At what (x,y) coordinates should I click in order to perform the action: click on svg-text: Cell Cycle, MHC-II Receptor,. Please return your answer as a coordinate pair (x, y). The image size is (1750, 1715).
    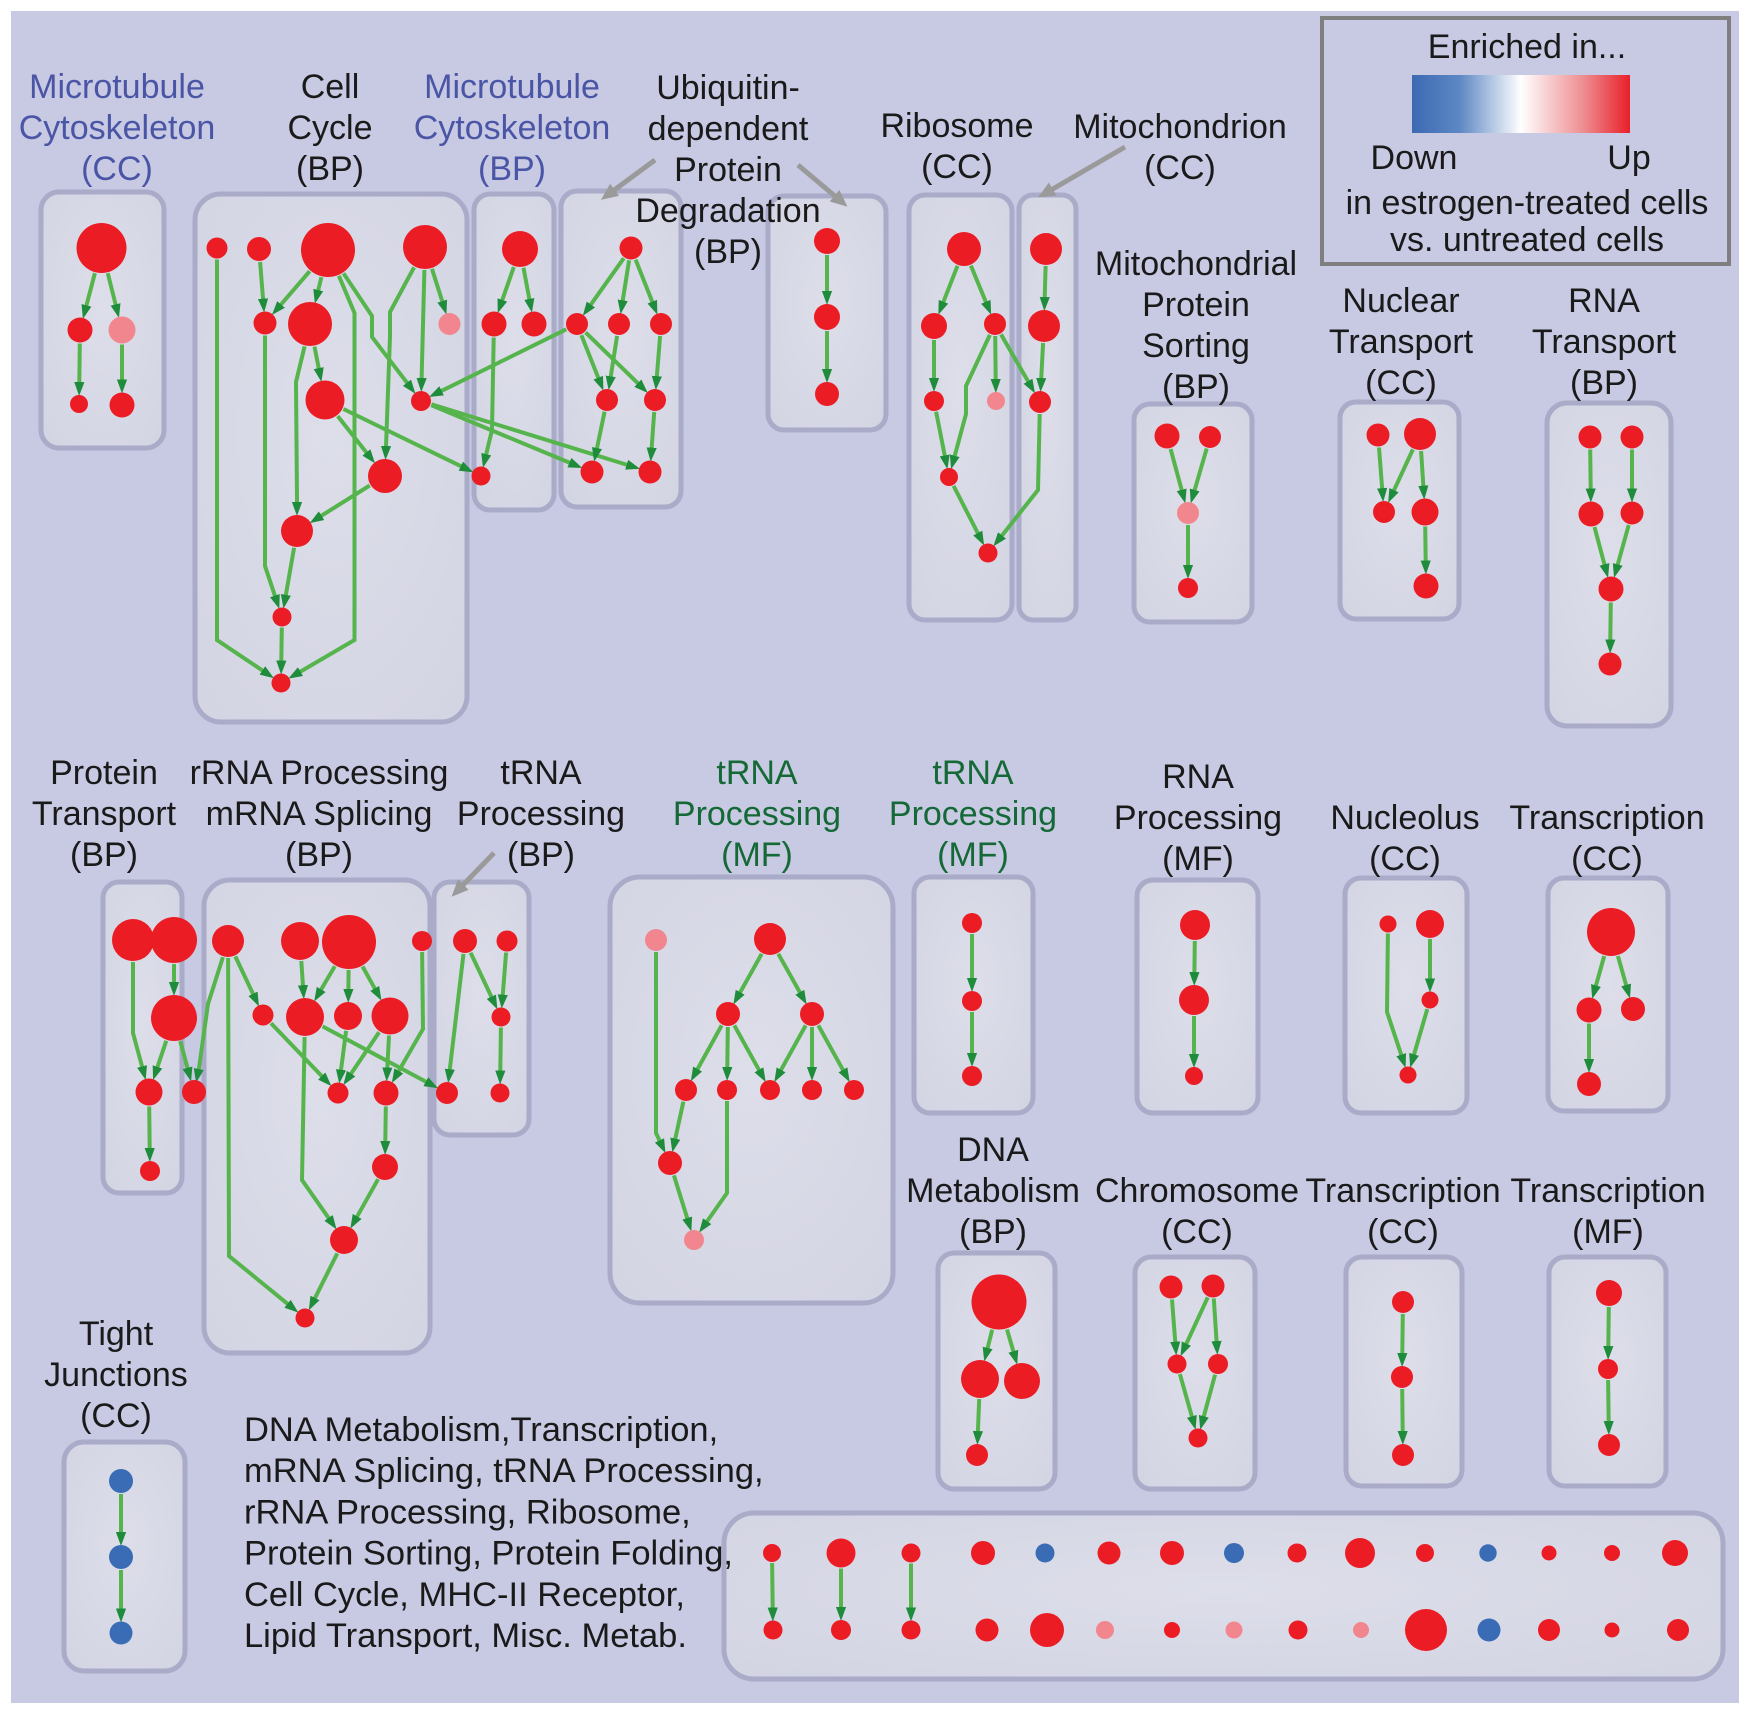
    Looking at the image, I should click on (464, 1595).